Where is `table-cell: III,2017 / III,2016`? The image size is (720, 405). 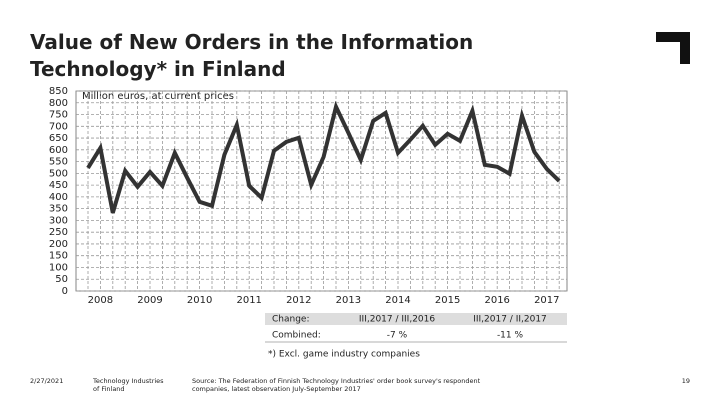
table-cell: III,2017 / III,2016 is located at coordinates (397, 320).